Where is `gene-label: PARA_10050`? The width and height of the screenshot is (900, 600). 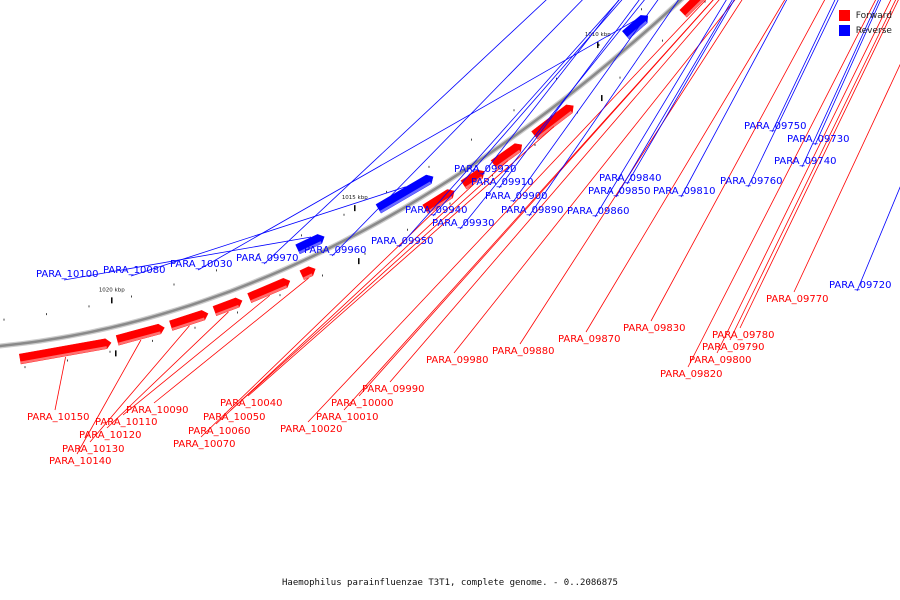 gene-label: PARA_10050 is located at coordinates (234, 417).